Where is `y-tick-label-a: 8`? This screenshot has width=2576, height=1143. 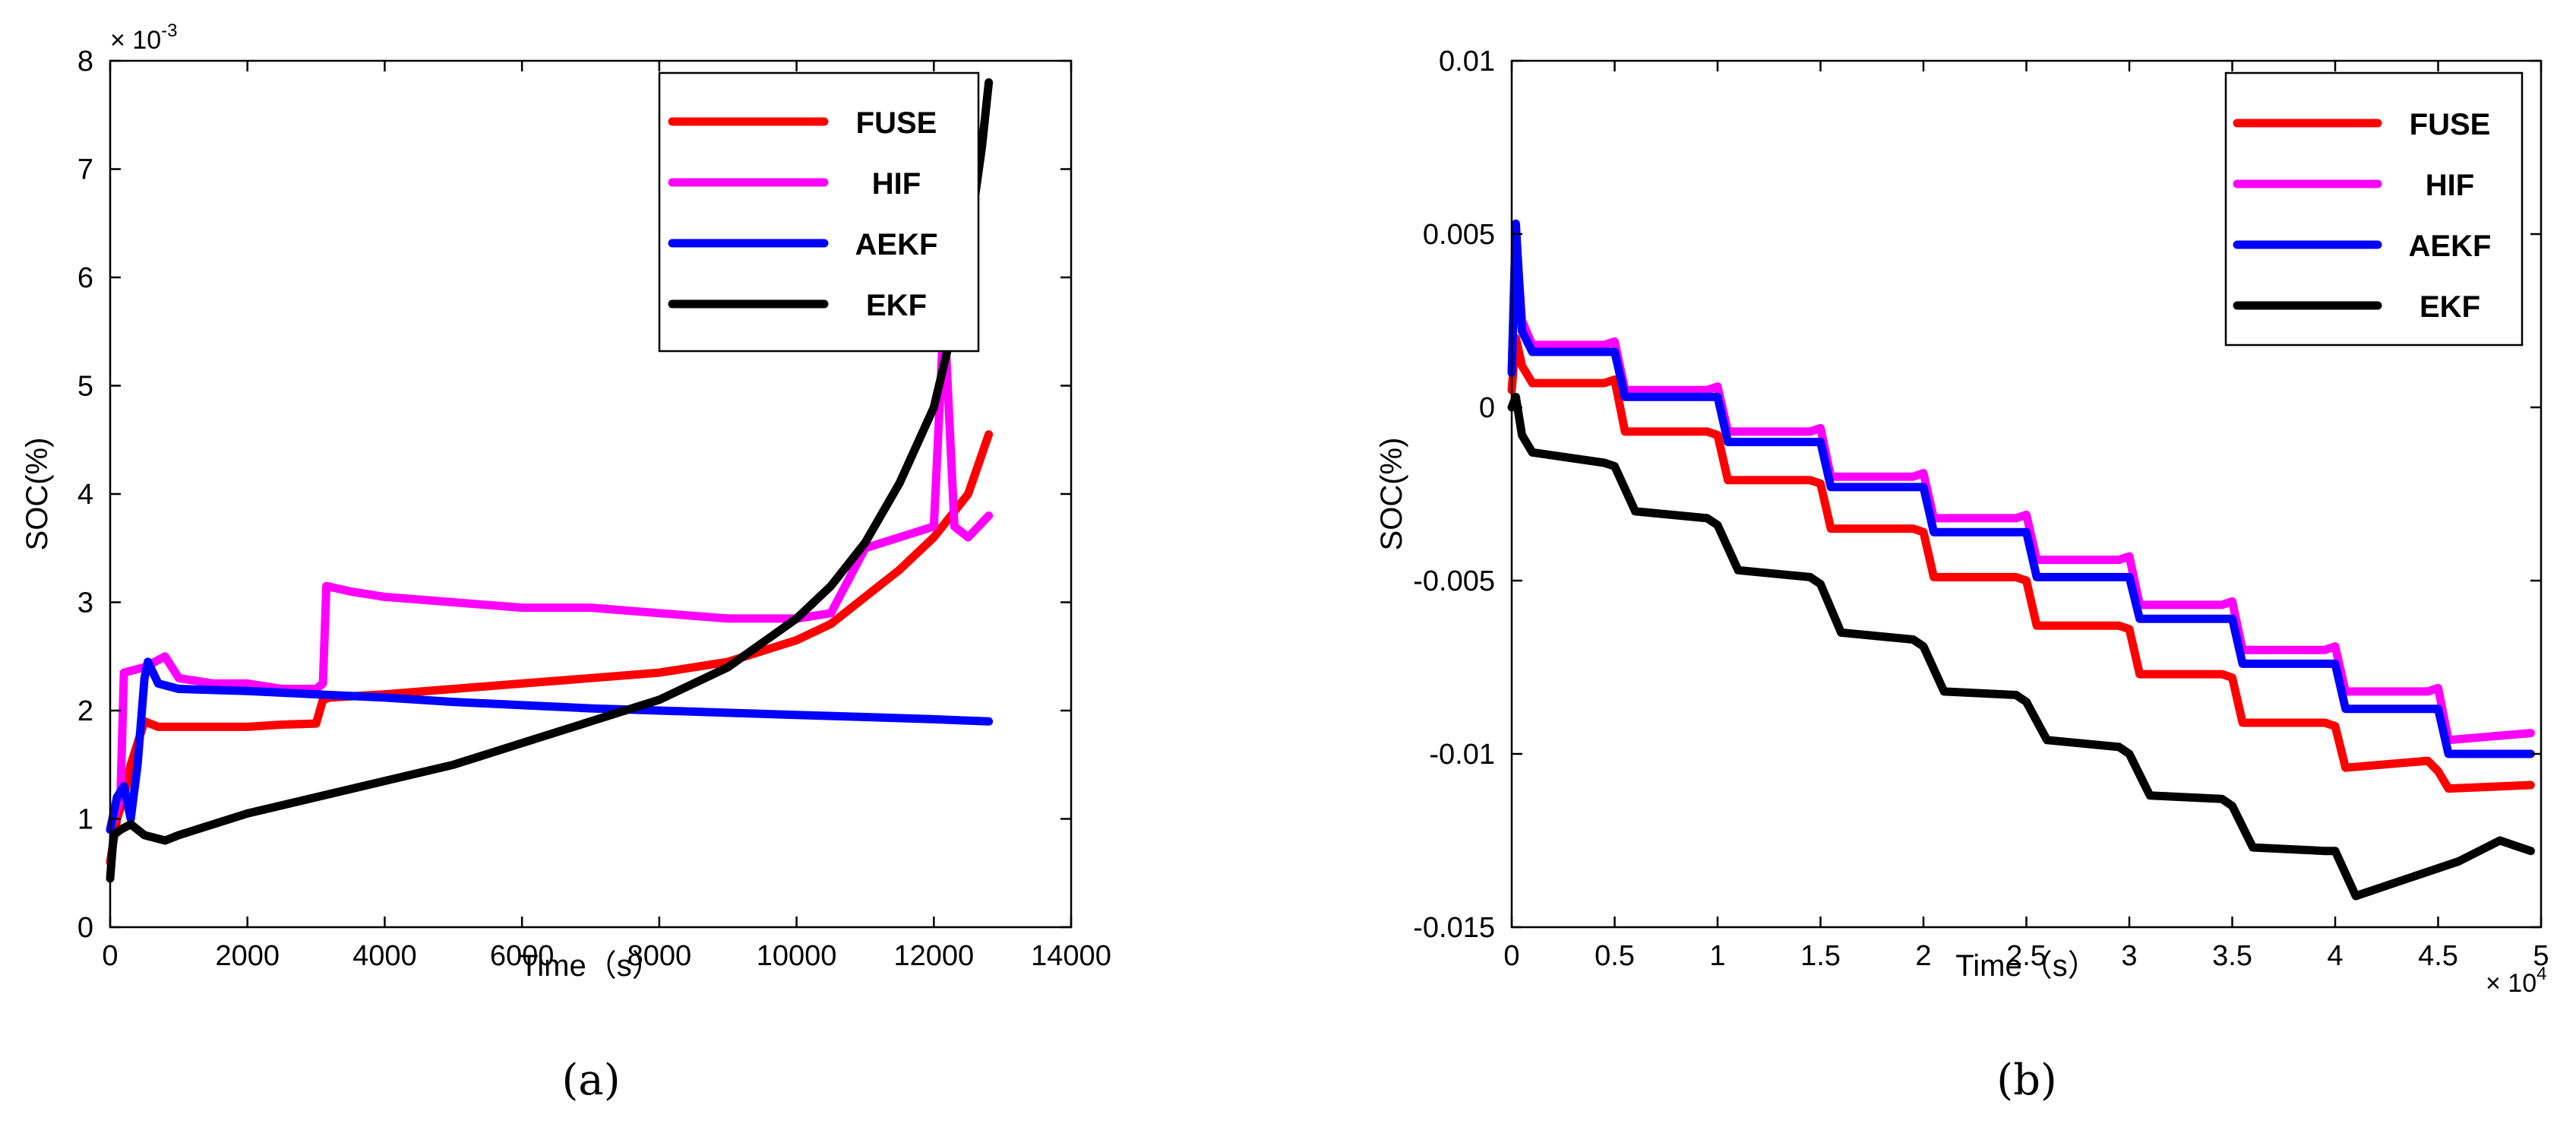 y-tick-label-a: 8 is located at coordinates (85, 62).